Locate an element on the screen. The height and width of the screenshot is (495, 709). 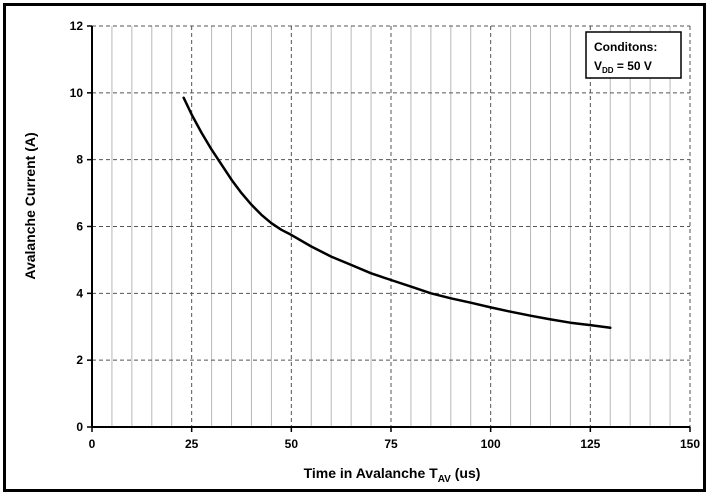
x-axis-title-main: Time in Avalanche T is located at coordinates (371, 473).